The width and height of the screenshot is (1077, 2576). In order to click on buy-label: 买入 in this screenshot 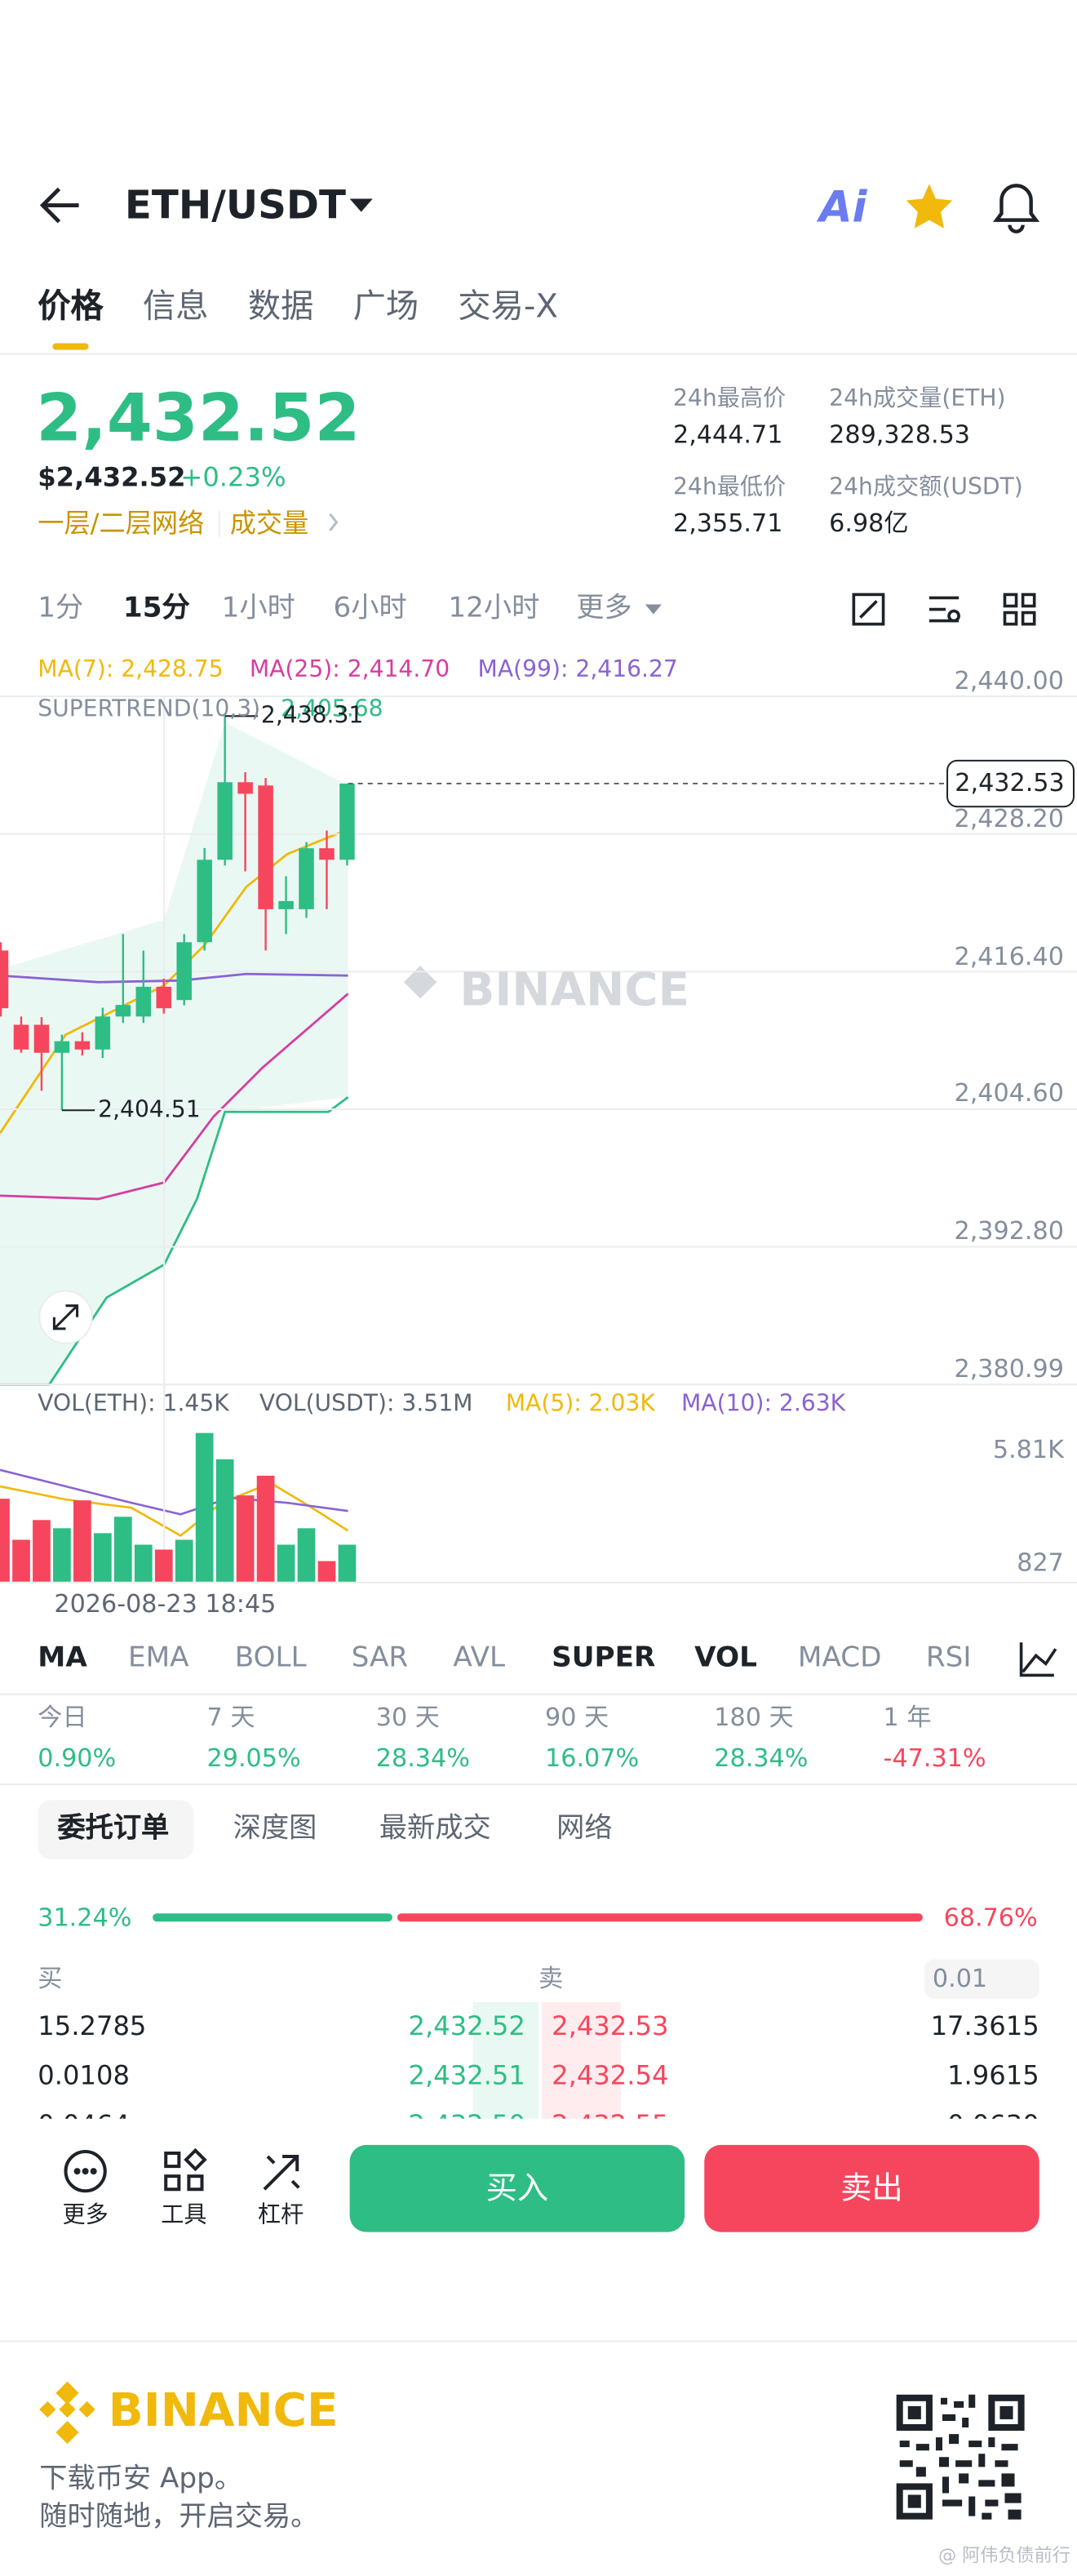, I will do `click(517, 2188)`.